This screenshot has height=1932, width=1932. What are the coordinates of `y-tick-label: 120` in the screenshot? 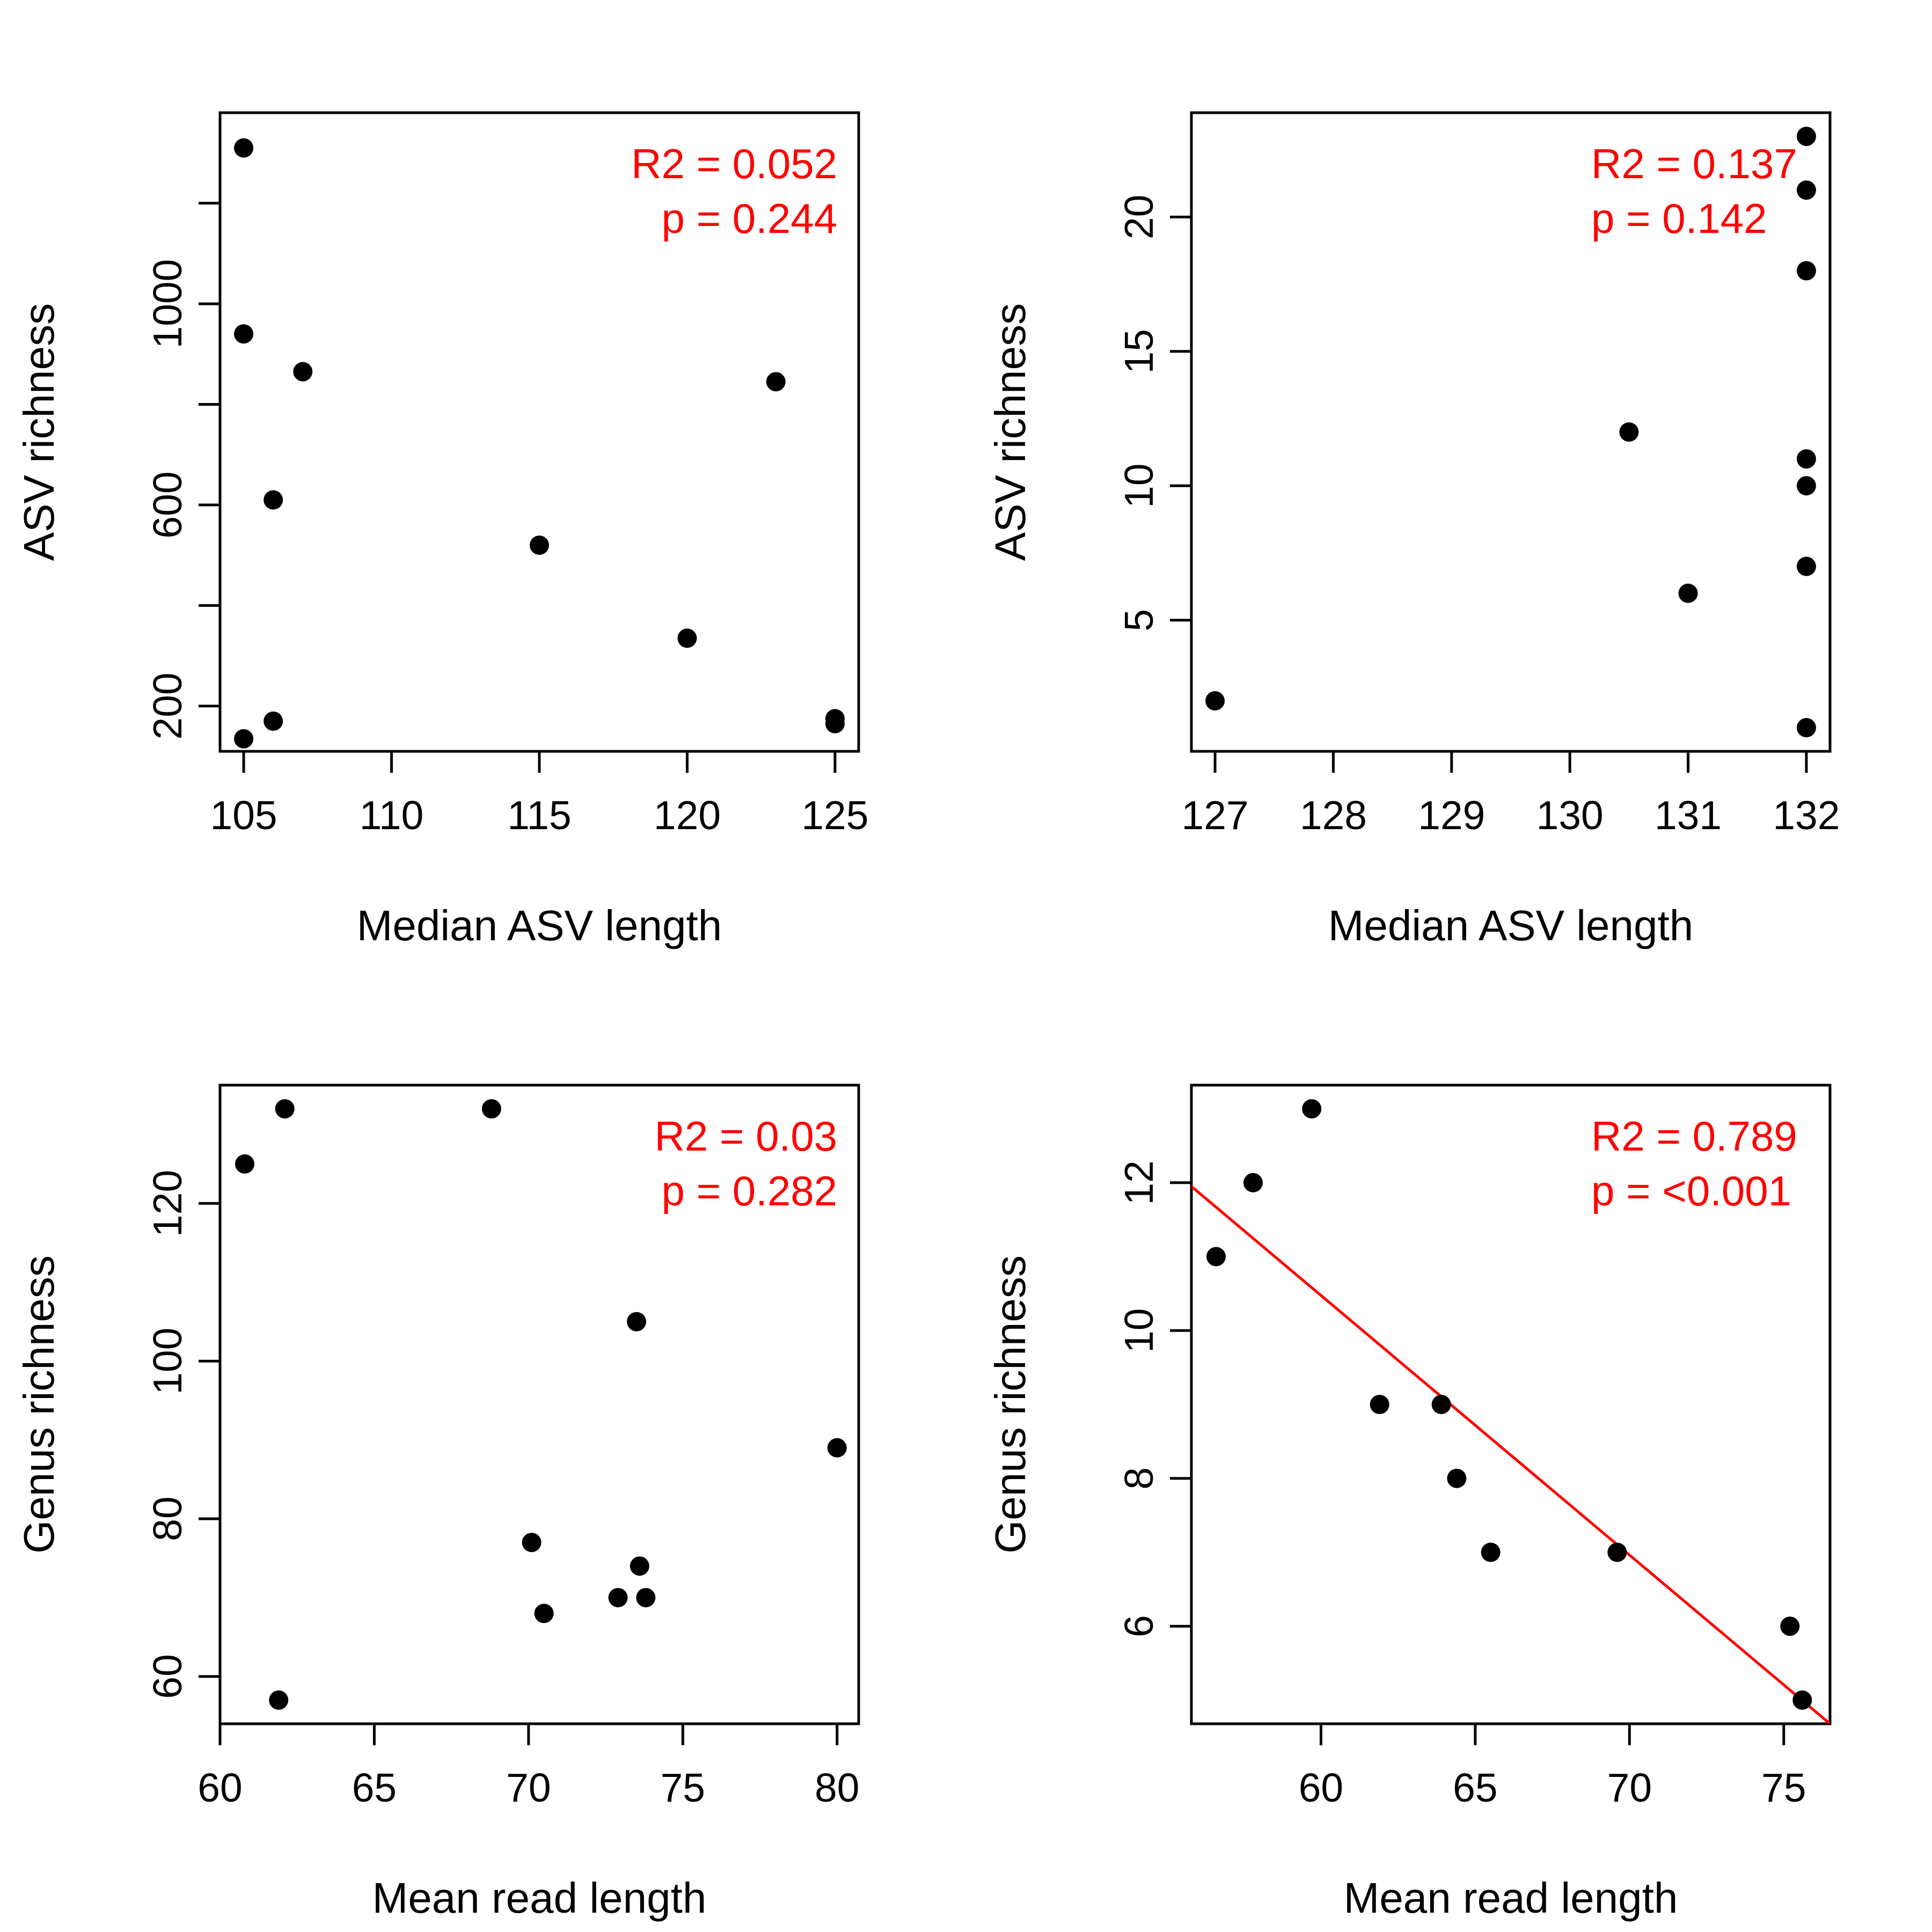 It's located at (167, 1203).